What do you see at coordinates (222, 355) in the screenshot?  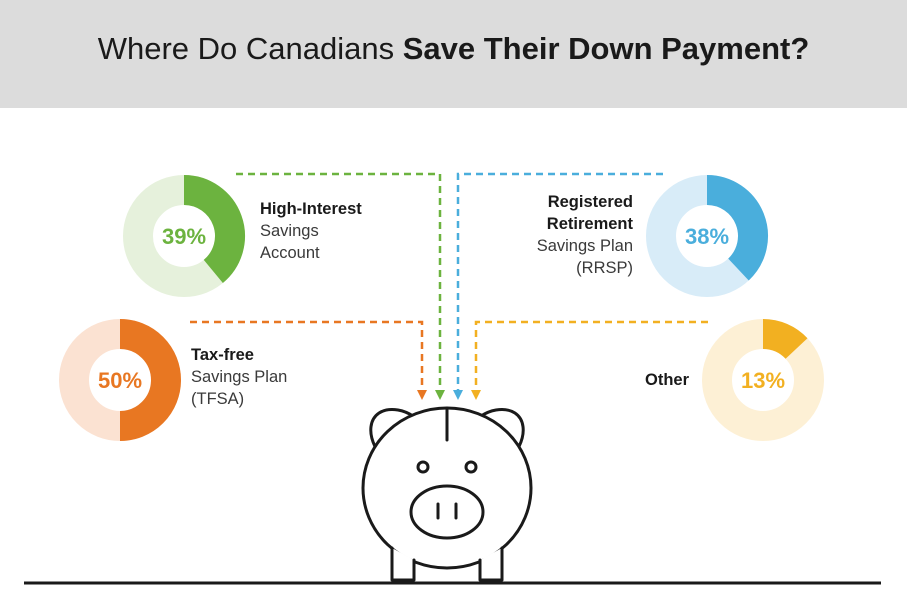 I see `label-tfsa-bold: Tax-free` at bounding box center [222, 355].